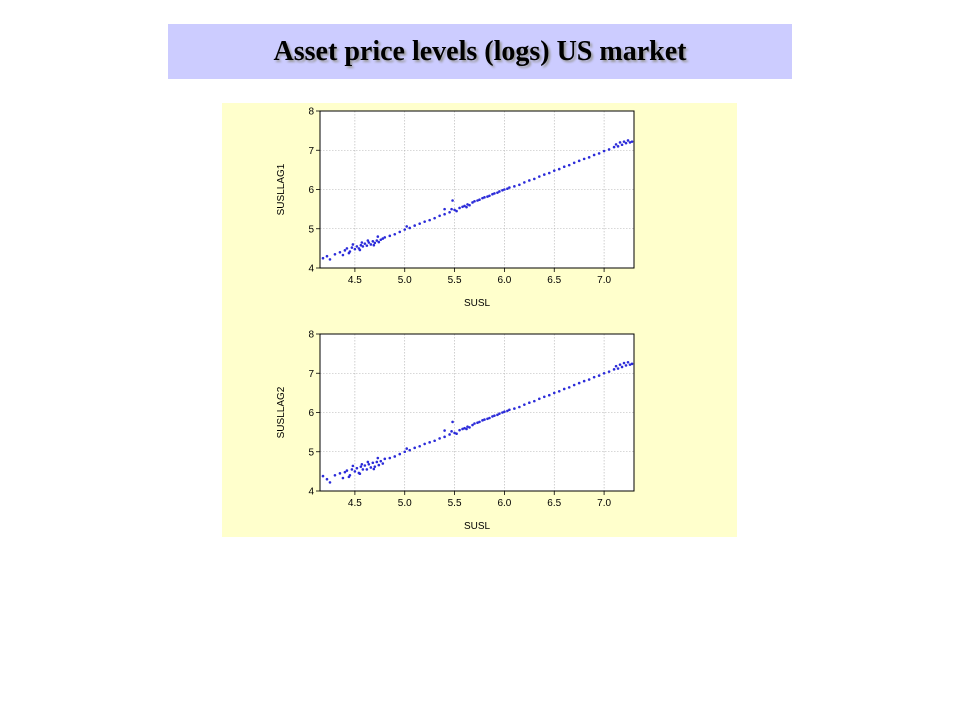 The width and height of the screenshot is (960, 720). What do you see at coordinates (281, 189) in the screenshot?
I see `y-axis-label: SUSLLAG1` at bounding box center [281, 189].